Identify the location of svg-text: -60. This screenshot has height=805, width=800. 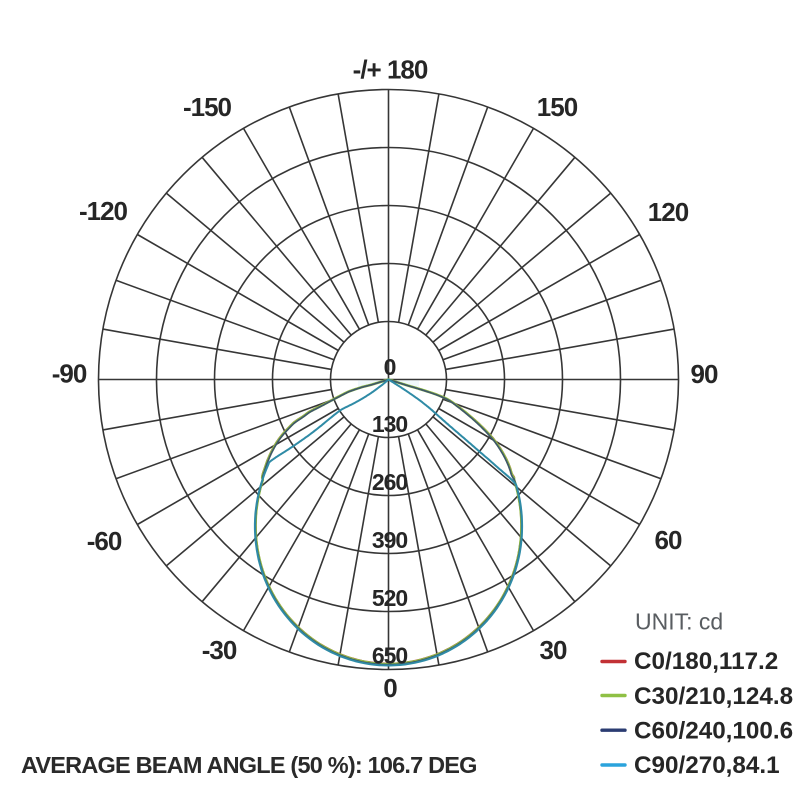
(104, 541).